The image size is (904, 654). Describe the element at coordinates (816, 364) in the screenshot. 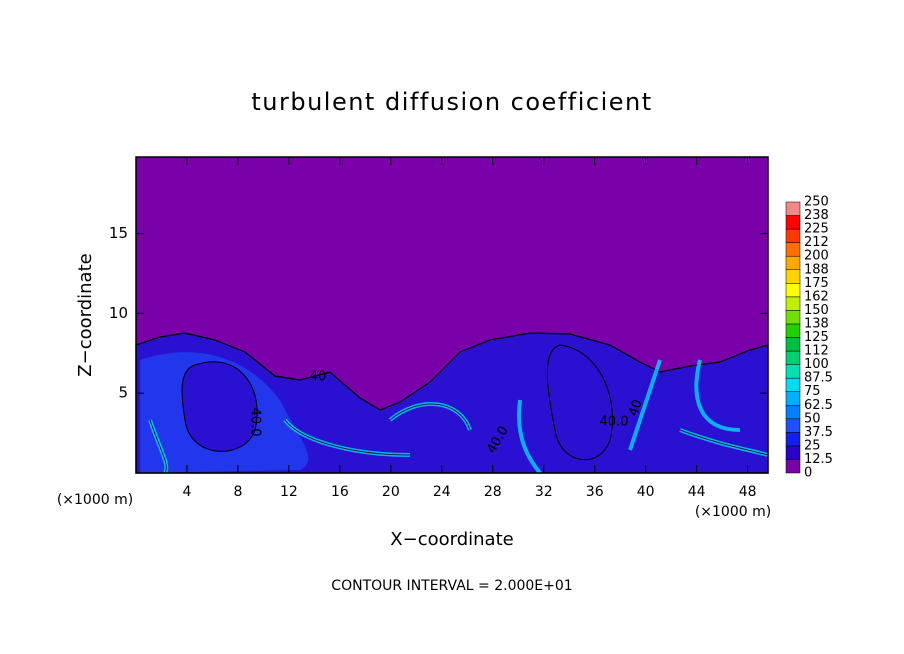

I see `colorbar-label: 100` at that location.